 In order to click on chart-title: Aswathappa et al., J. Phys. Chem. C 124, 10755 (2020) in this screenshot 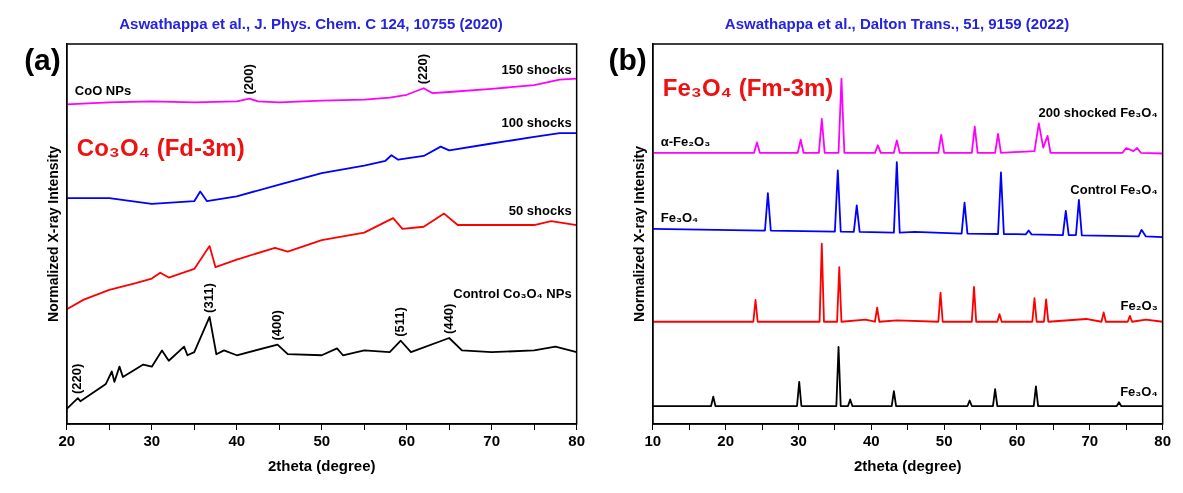, I will do `click(311, 24)`.